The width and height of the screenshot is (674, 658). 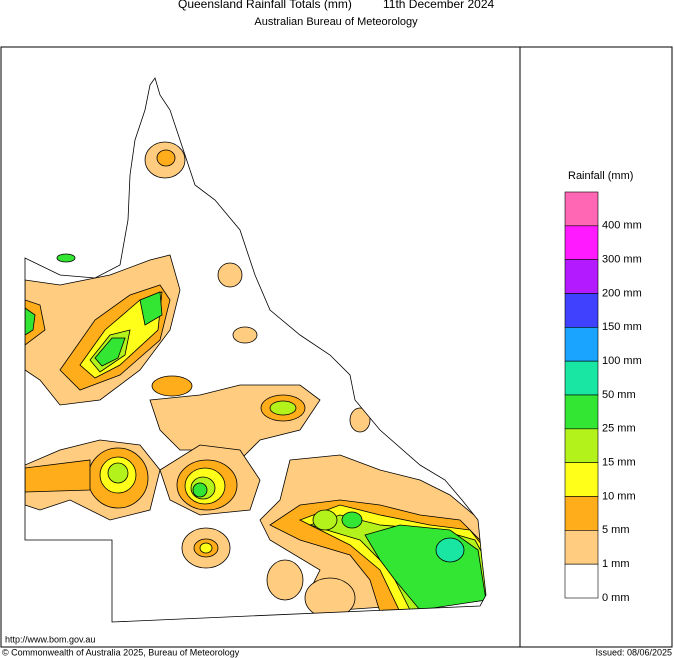 I want to click on footer-url: http://www.bom.gov.au, so click(x=50, y=639).